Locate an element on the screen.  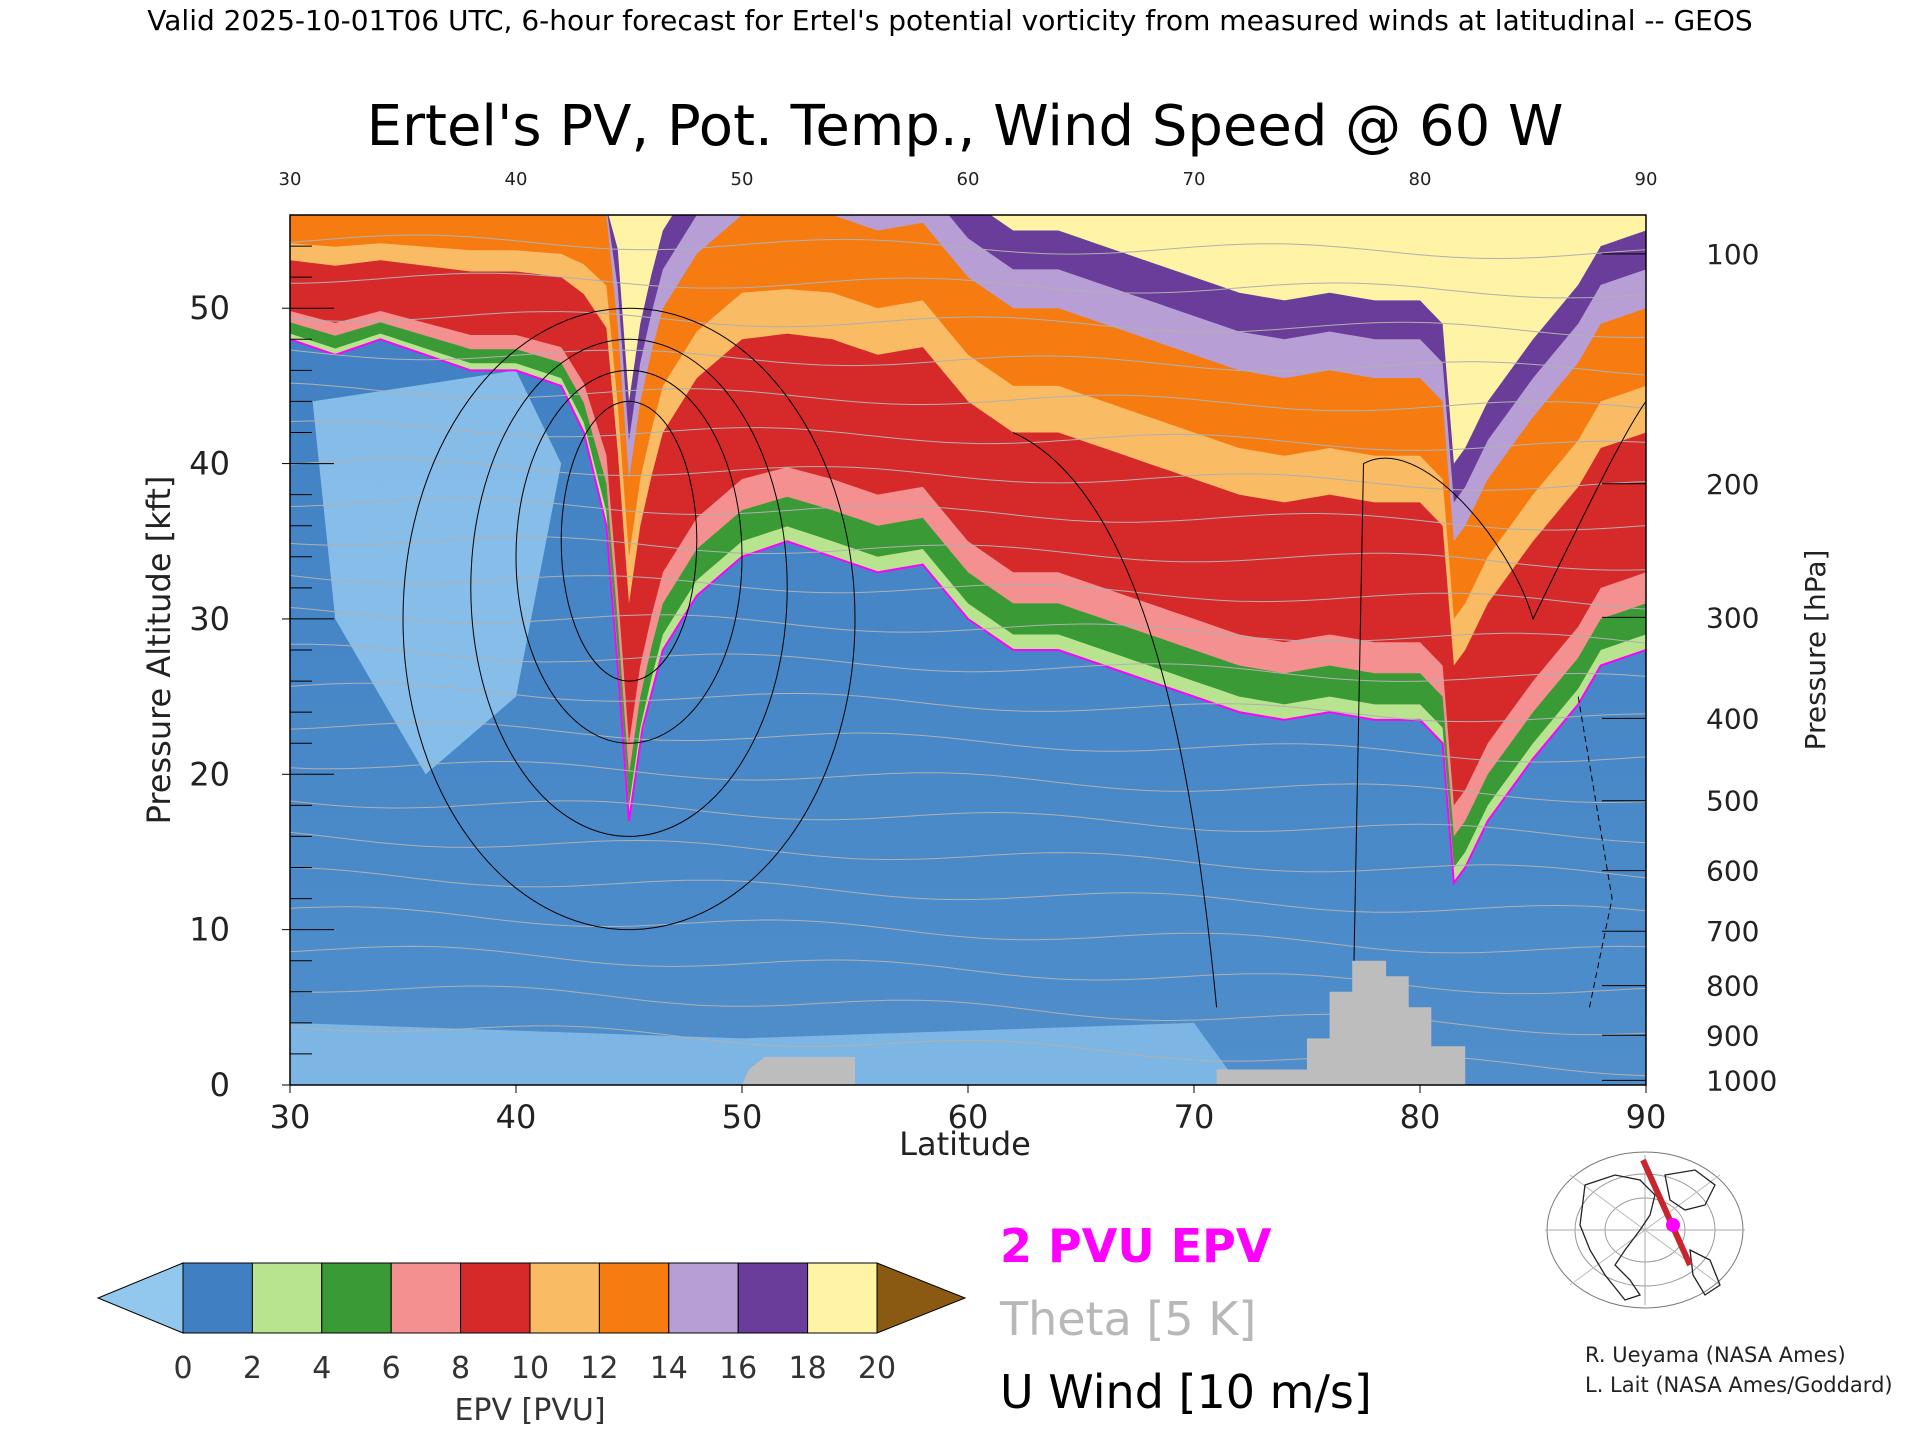
top-x-tick-label: 40 is located at coordinates (516, 179).